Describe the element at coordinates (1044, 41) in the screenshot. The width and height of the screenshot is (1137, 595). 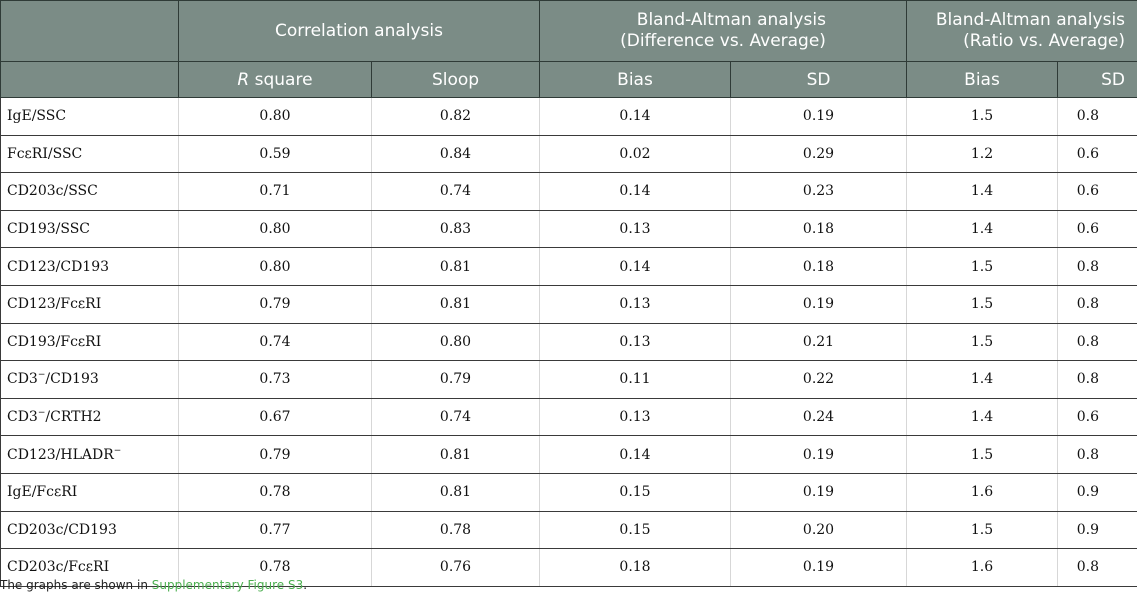
I see `header-bland-altman-ratio-line2: (Ratio vs. Average)` at that location.